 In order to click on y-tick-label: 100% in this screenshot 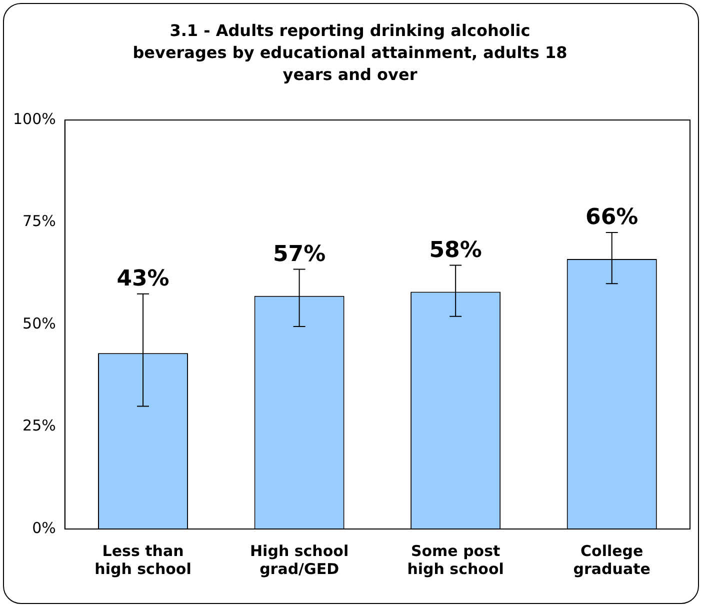, I will do `click(34, 119)`.